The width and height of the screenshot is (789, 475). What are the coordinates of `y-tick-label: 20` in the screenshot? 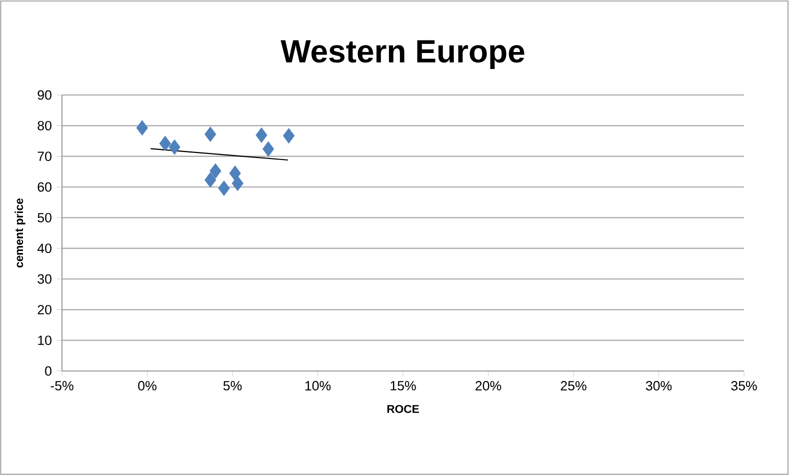 It's located at (45, 309).